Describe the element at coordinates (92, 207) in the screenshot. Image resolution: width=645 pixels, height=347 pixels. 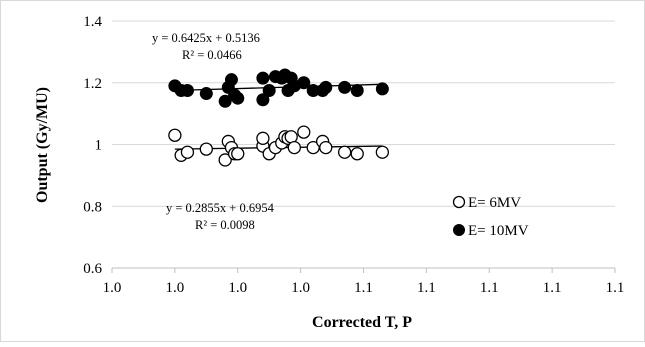
I see `y-tick-label: 0.8` at that location.